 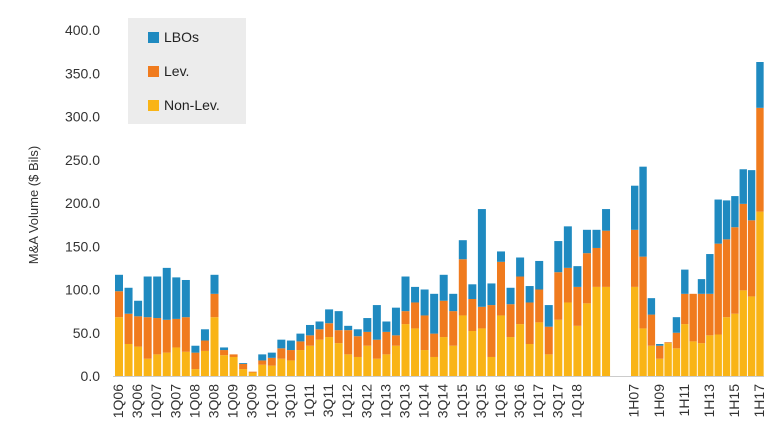 What do you see at coordinates (726, 278) in the screenshot?
I see `half-year-bar-lev-2h12` at bounding box center [726, 278].